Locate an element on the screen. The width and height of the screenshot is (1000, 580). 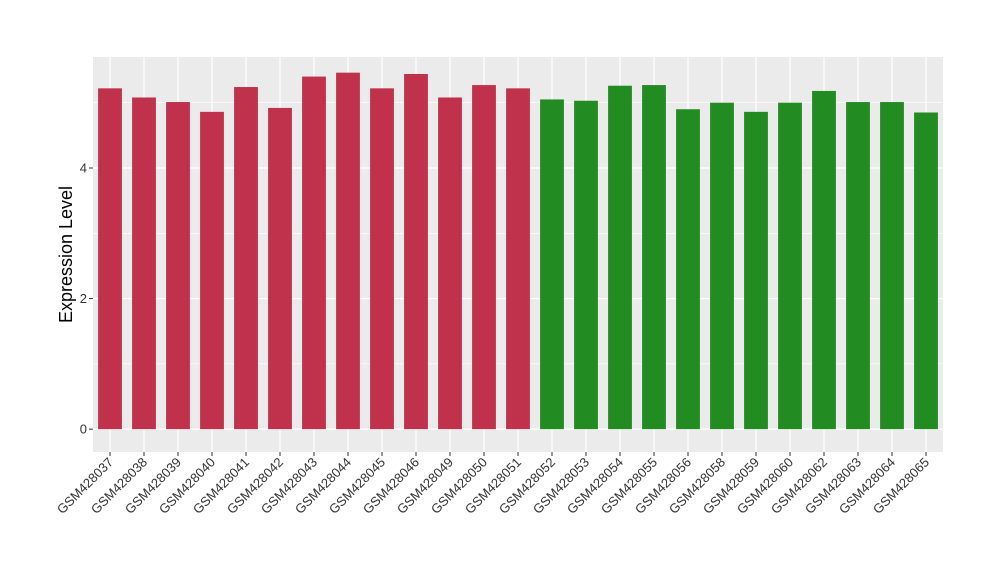
y-tick-label: 2 is located at coordinates (83, 298).